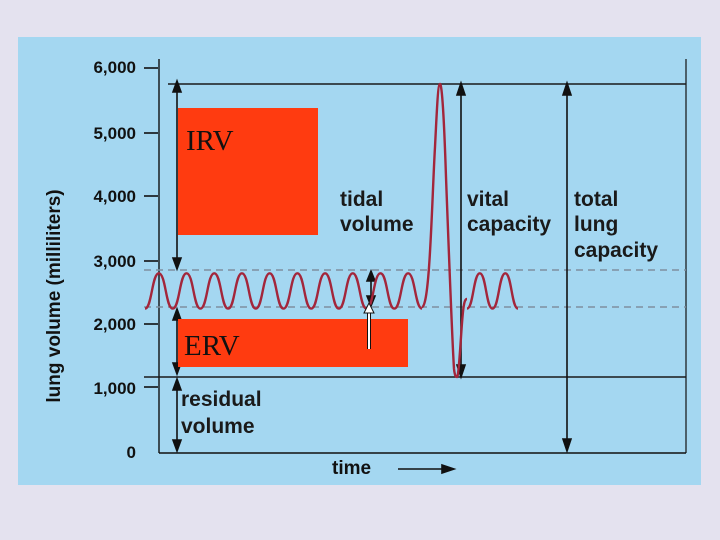 This screenshot has height=540, width=720. Describe the element at coordinates (492, 291) in the screenshot. I see `post-maneuver-curve` at that location.